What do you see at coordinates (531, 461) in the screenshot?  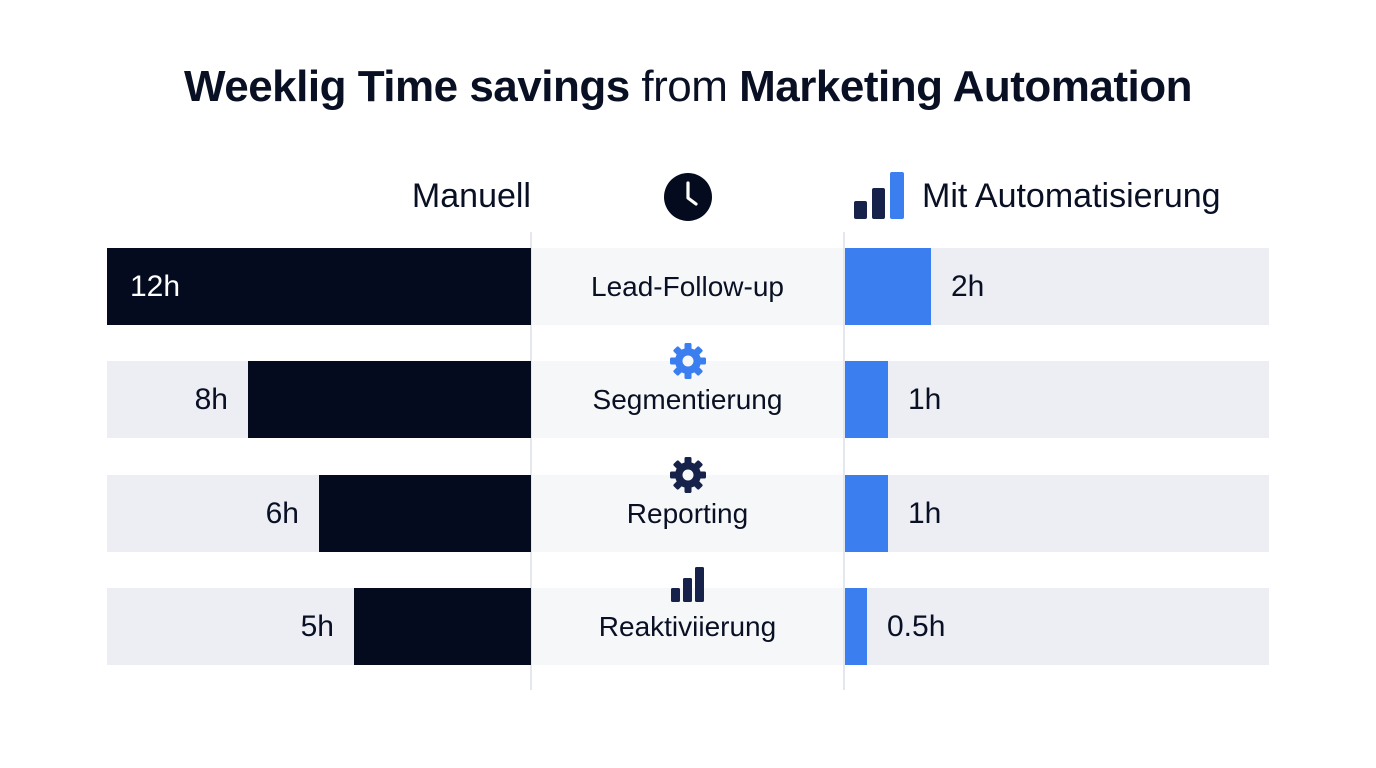 I see `left-divider` at bounding box center [531, 461].